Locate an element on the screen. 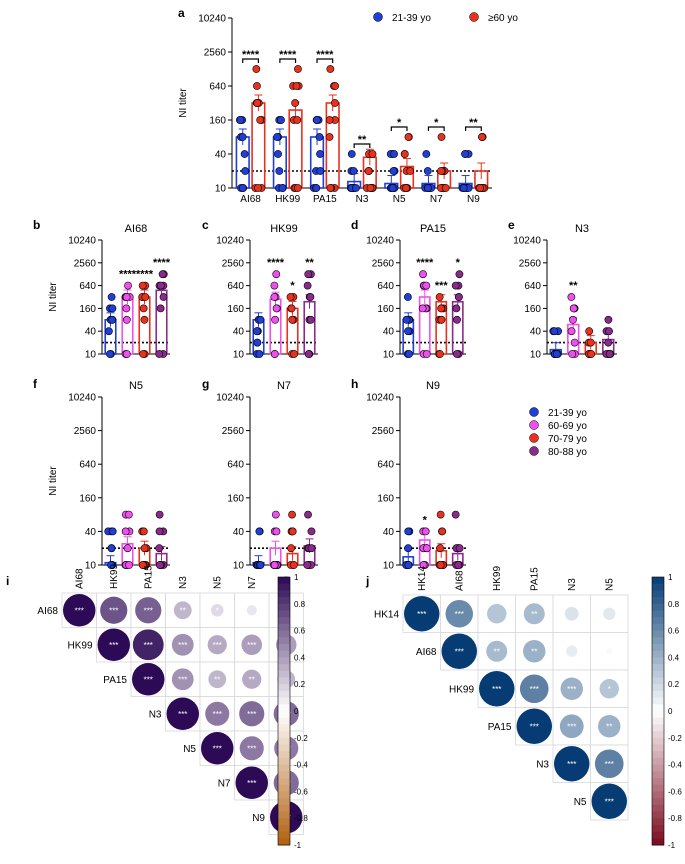 The width and height of the screenshot is (685, 864). chart-title-d: PA15 is located at coordinates (433, 229).